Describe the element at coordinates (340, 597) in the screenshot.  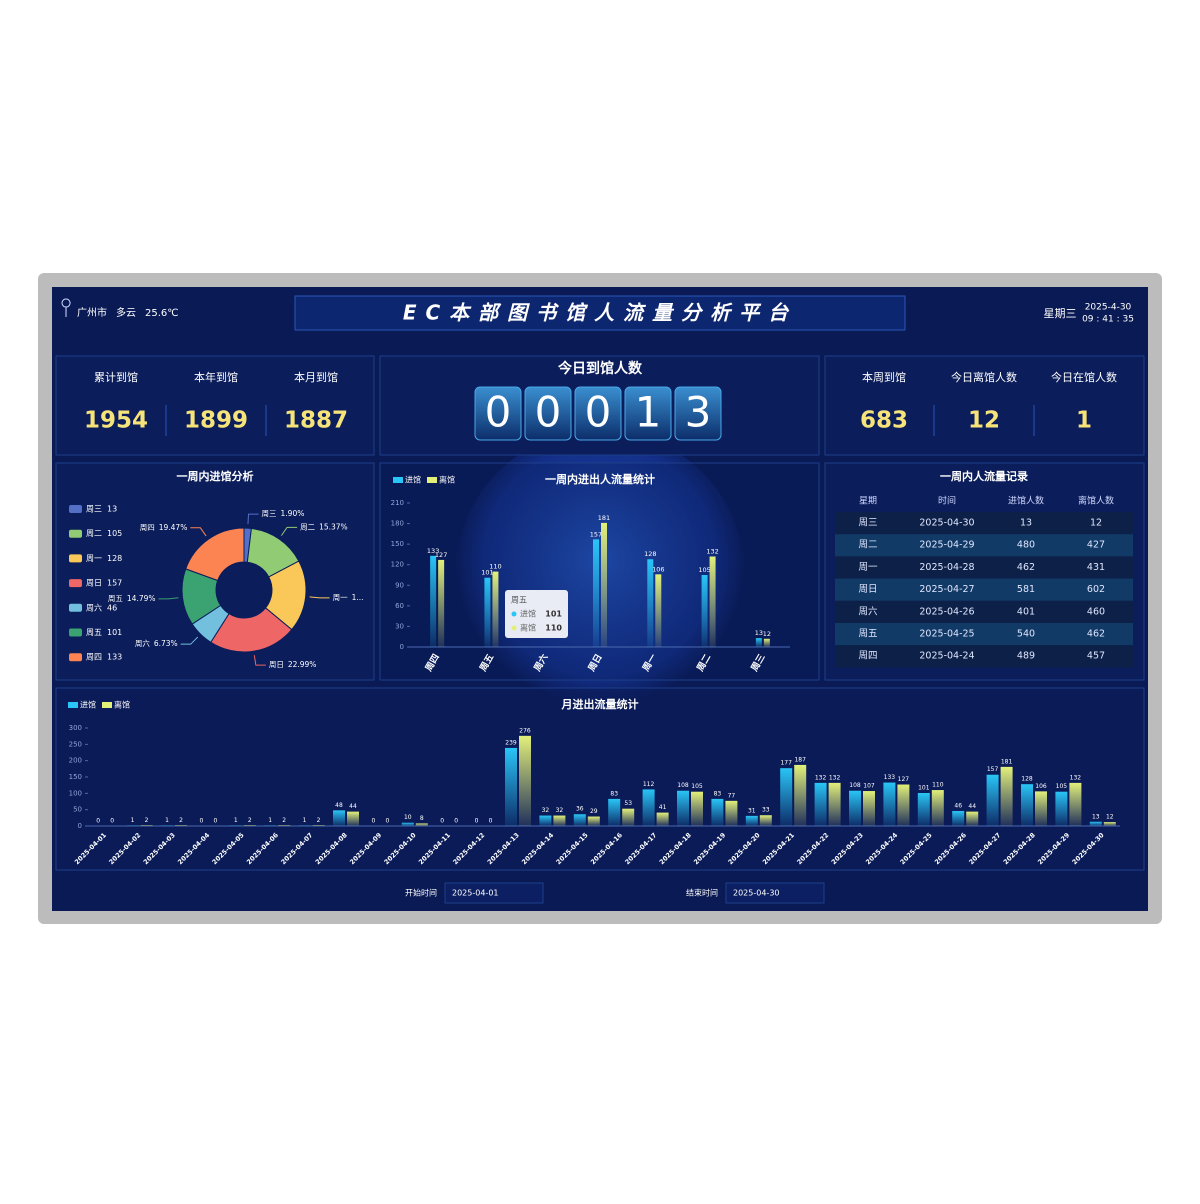
I see `pie-label-name: 周一` at that location.